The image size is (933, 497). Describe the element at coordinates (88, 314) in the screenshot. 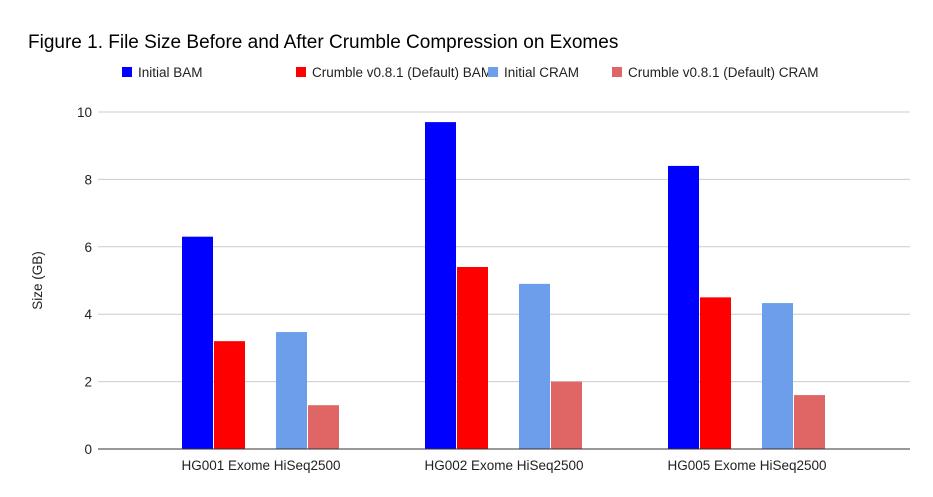

I see `y-tick-label: 4` at that location.